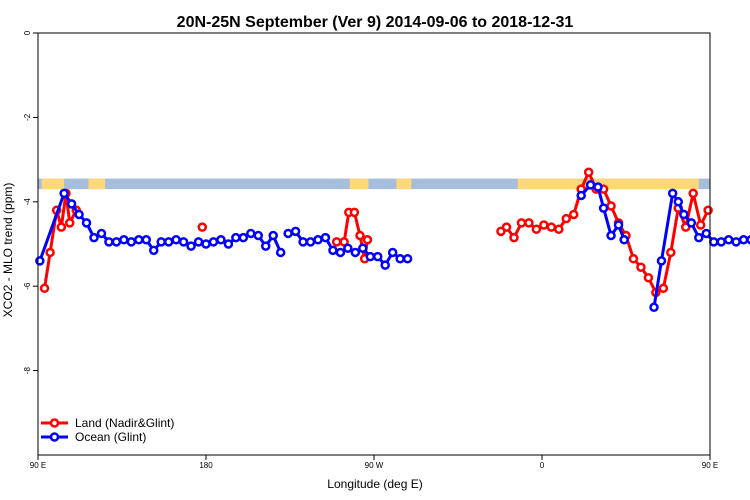 The height and width of the screenshot is (500, 750). Describe the element at coordinates (124, 423) in the screenshot. I see `legend-label: Land (Nadir&Glint)` at that location.